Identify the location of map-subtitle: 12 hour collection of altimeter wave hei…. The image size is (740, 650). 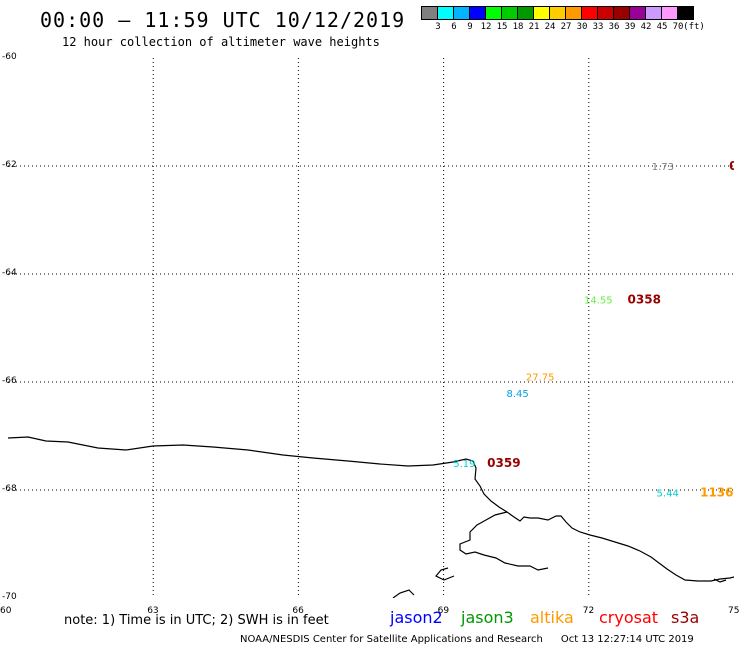
(221, 42).